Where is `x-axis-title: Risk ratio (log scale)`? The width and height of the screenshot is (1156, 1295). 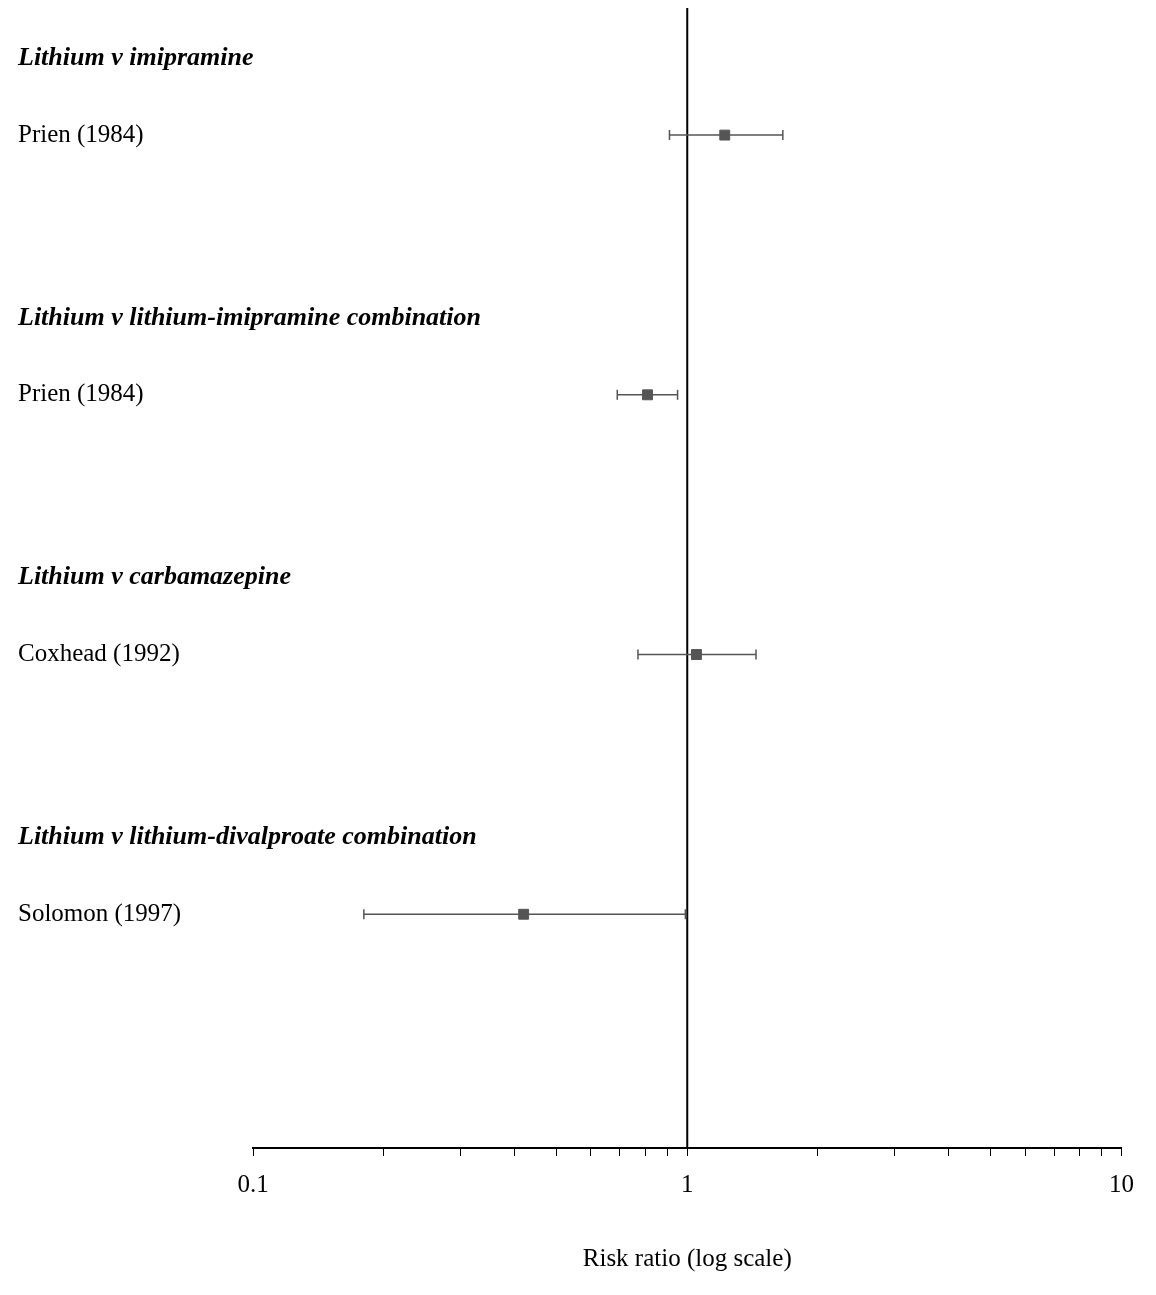
x-axis-title: Risk ratio (log scale) is located at coordinates (687, 1257).